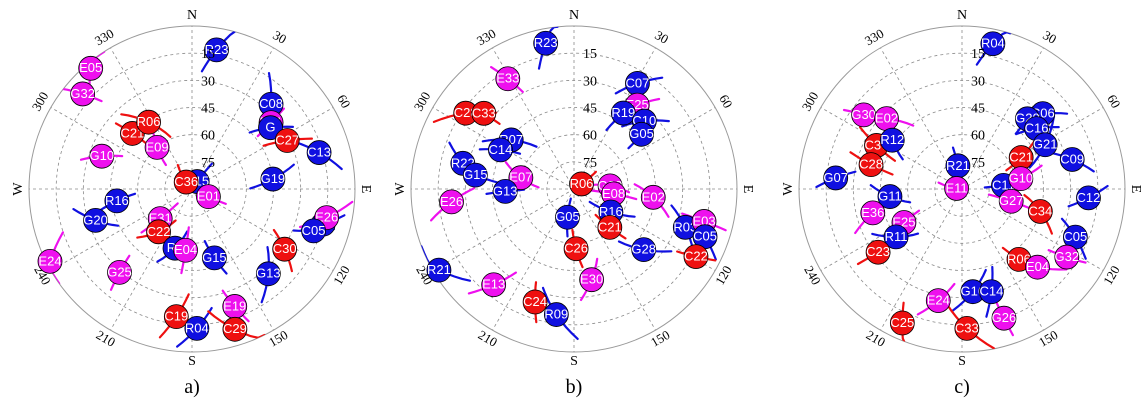 This screenshot has height=408, width=1147. What do you see at coordinates (1021, 157) in the screenshot?
I see `satellite-marker-c21: C21` at bounding box center [1021, 157].